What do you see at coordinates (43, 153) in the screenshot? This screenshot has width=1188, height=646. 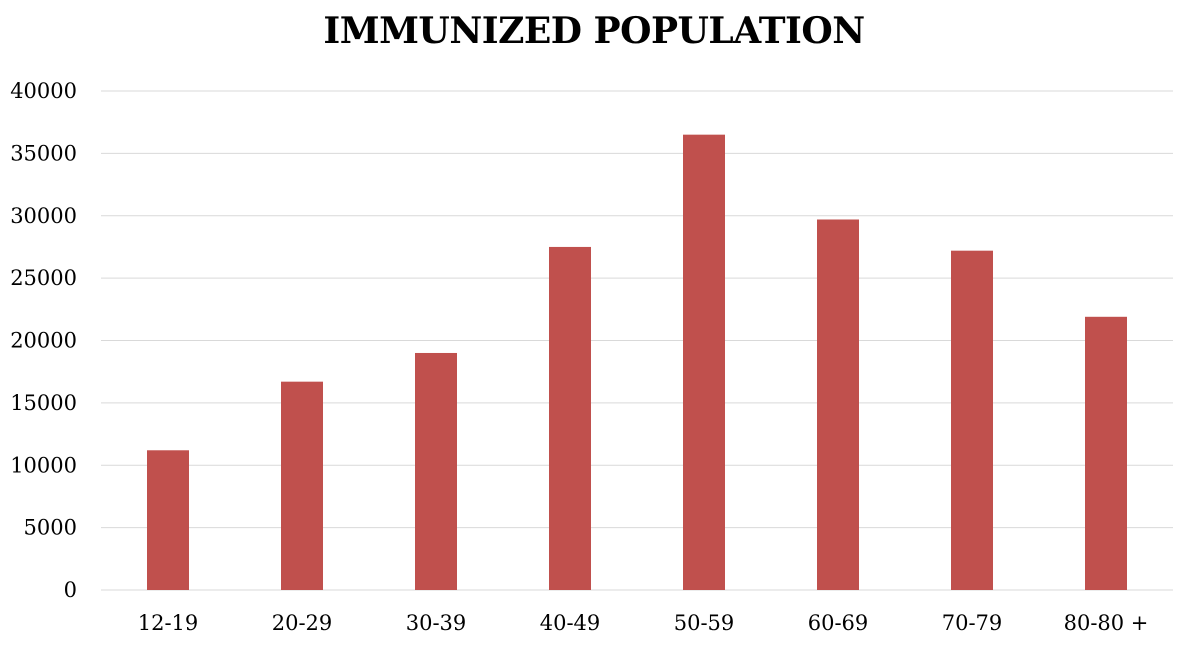 I see `y-tick-label: 35000` at bounding box center [43, 153].